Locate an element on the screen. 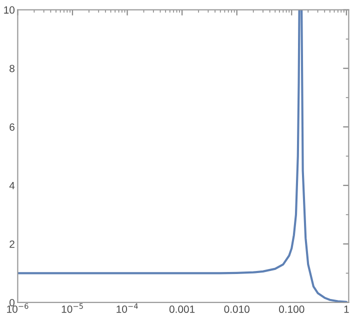 This screenshot has width=354, height=327. y-tick-label: 2 is located at coordinates (12, 244).